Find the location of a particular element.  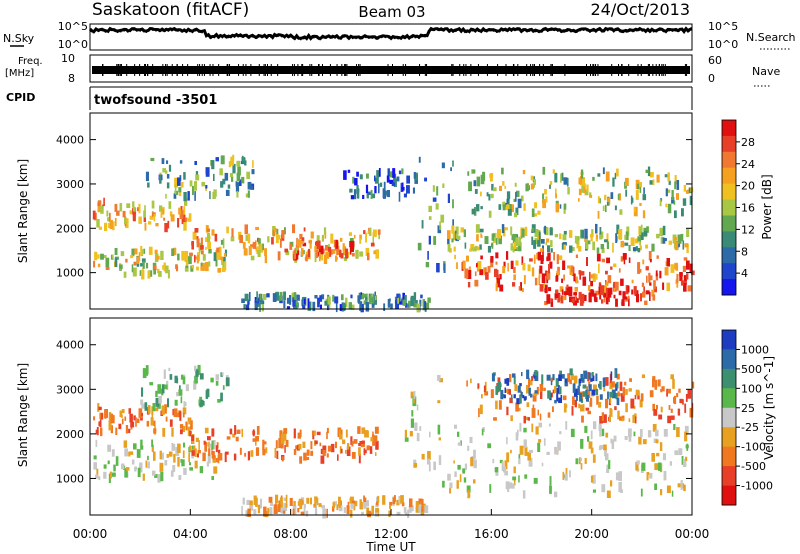

cpid-value: twofsound -3501 is located at coordinates (155, 100).